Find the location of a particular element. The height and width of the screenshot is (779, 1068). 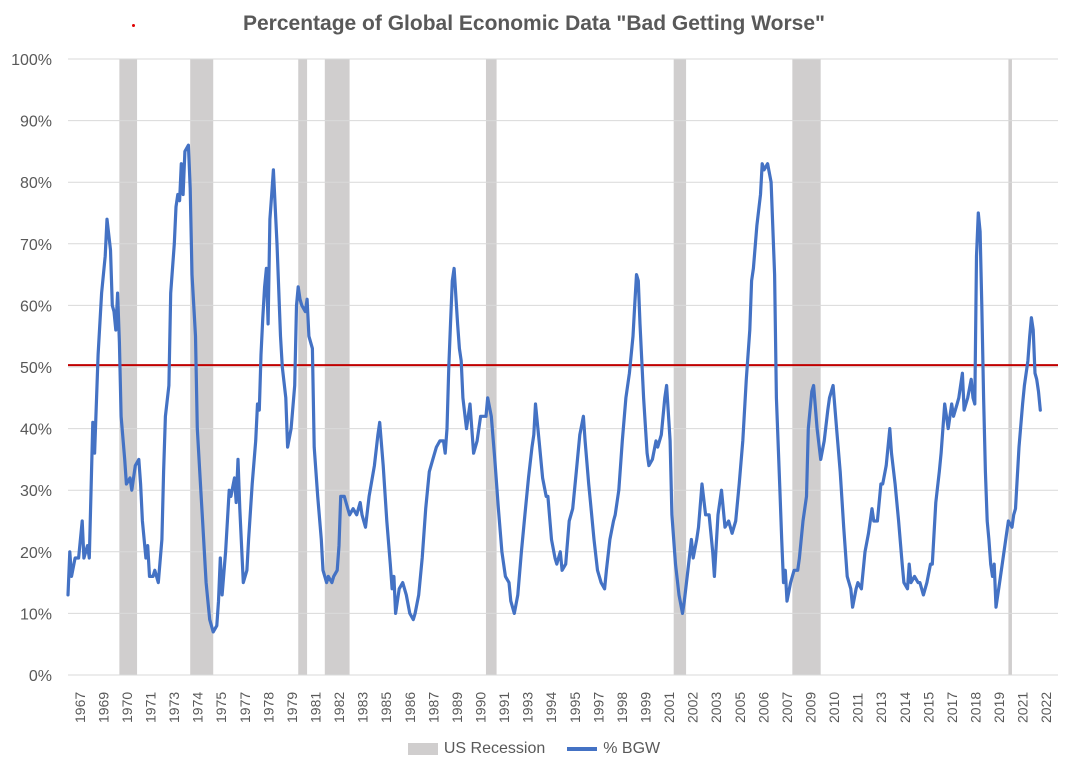

legend-item-recession: US Recession is located at coordinates (476, 749).